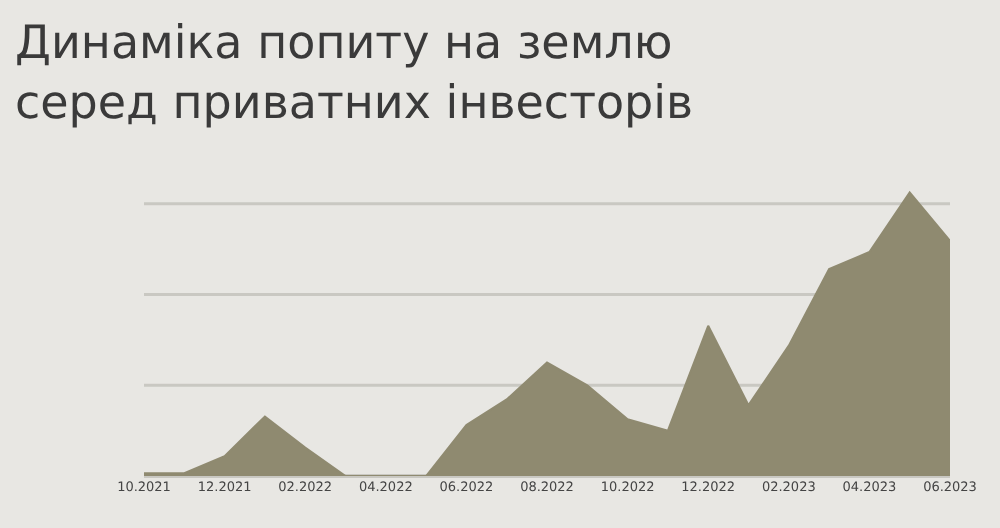 This screenshot has width=1000, height=528. Describe the element at coordinates (354, 74) in the screenshot. I see `chart-title: Динаміка попиту на землю серед приватних інвесторів` at that location.